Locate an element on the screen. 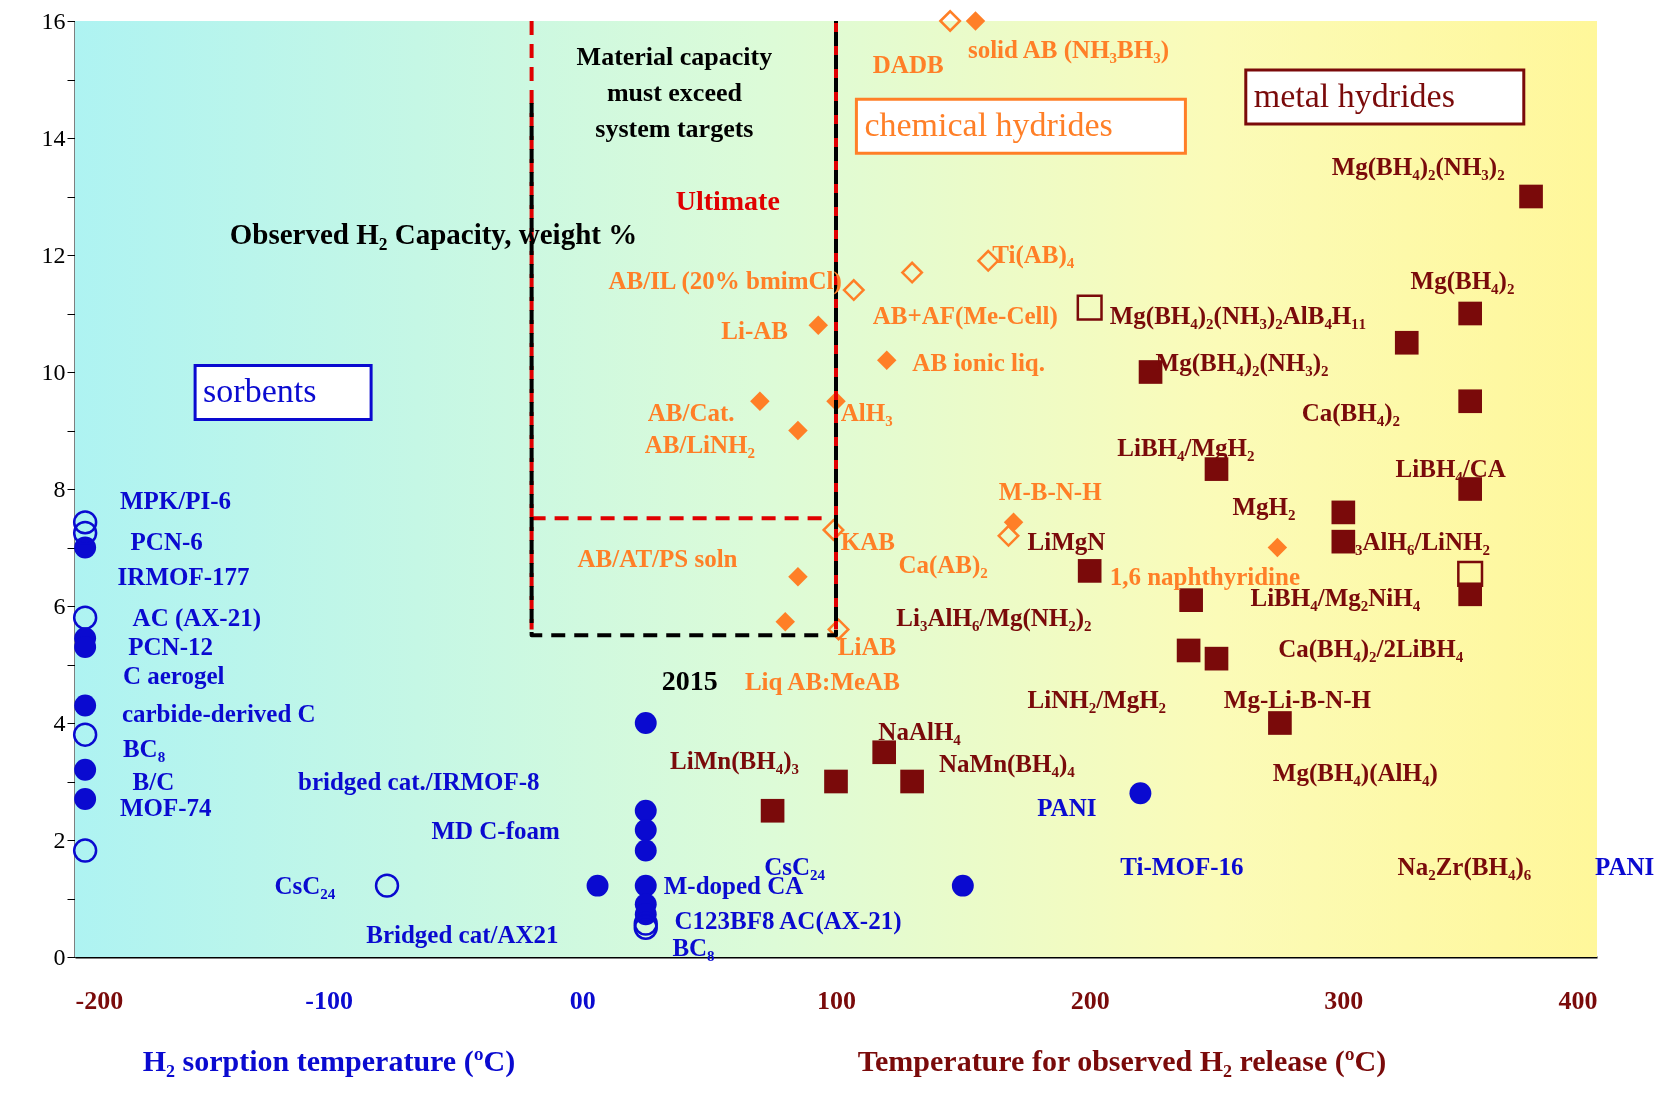  annotation: MPK/PI-6 is located at coordinates (175, 500).